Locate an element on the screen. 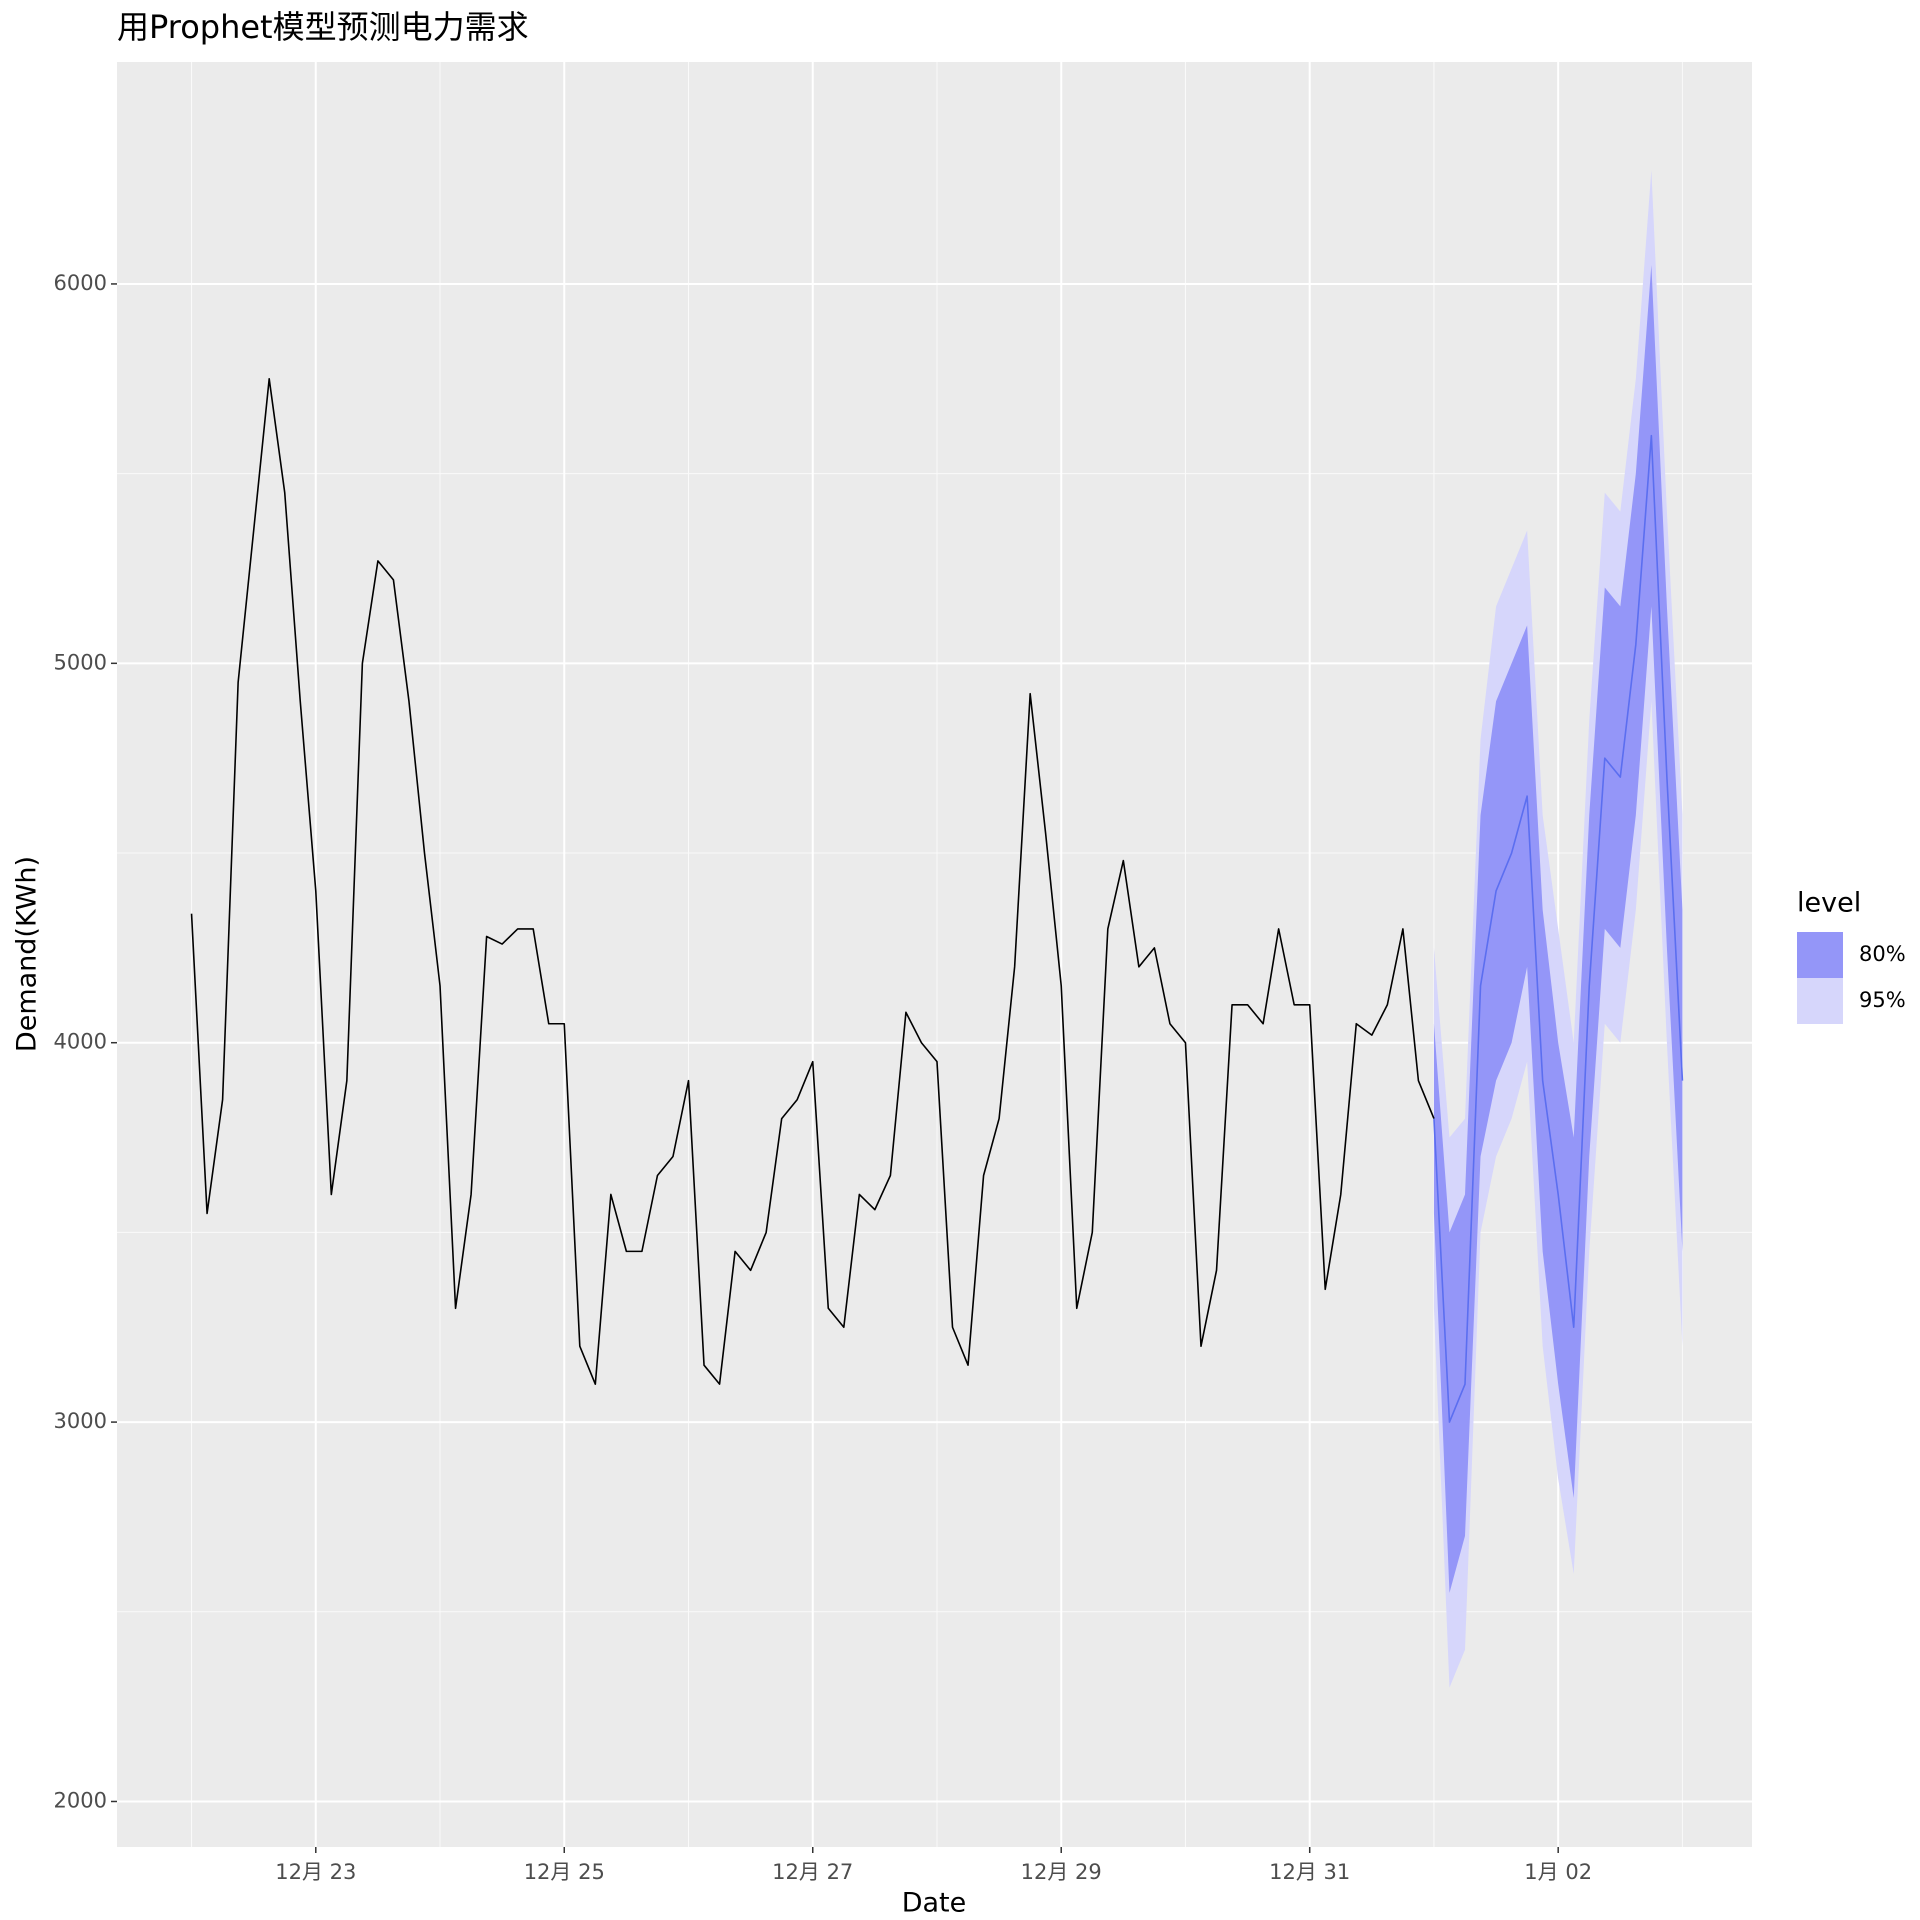 The height and width of the screenshot is (1920, 1920). chart-title: 用Prophet模型预测电力需求 is located at coordinates (323, 27).